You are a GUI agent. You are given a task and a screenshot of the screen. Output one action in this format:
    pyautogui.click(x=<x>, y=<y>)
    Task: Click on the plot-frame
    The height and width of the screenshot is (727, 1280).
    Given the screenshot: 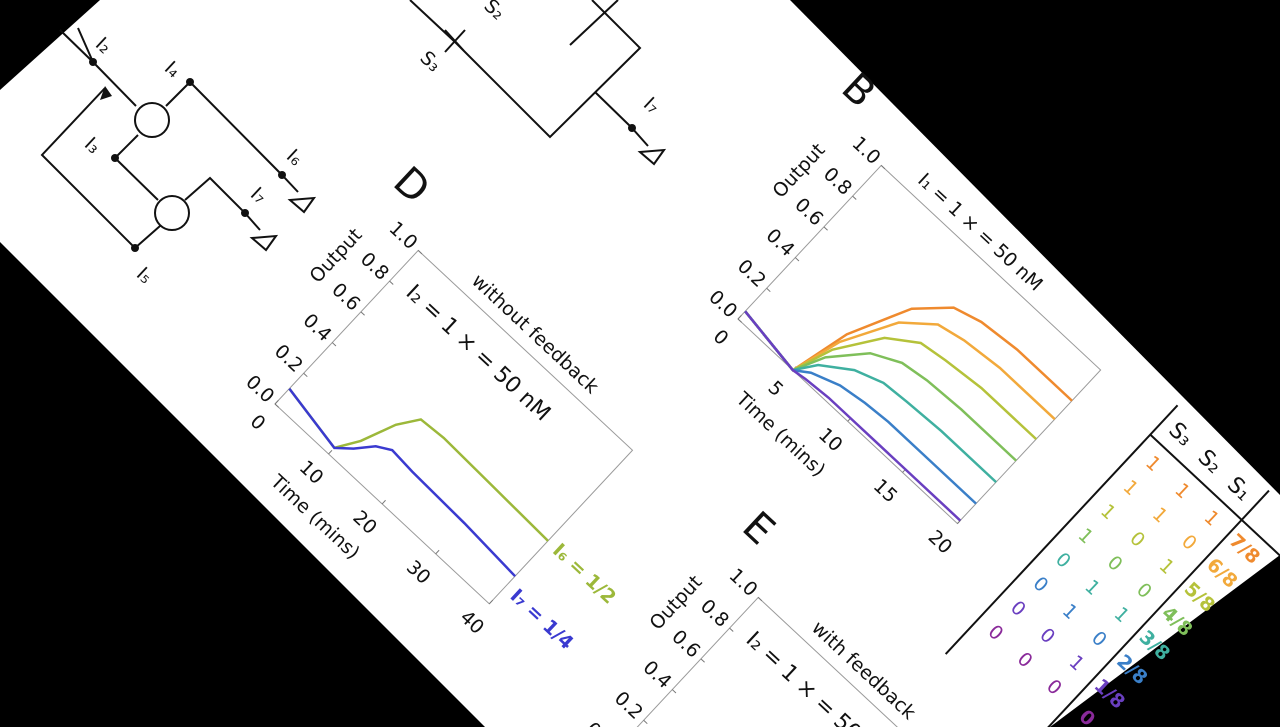 What is the action you would take?
    pyautogui.click(x=796, y=661)
    